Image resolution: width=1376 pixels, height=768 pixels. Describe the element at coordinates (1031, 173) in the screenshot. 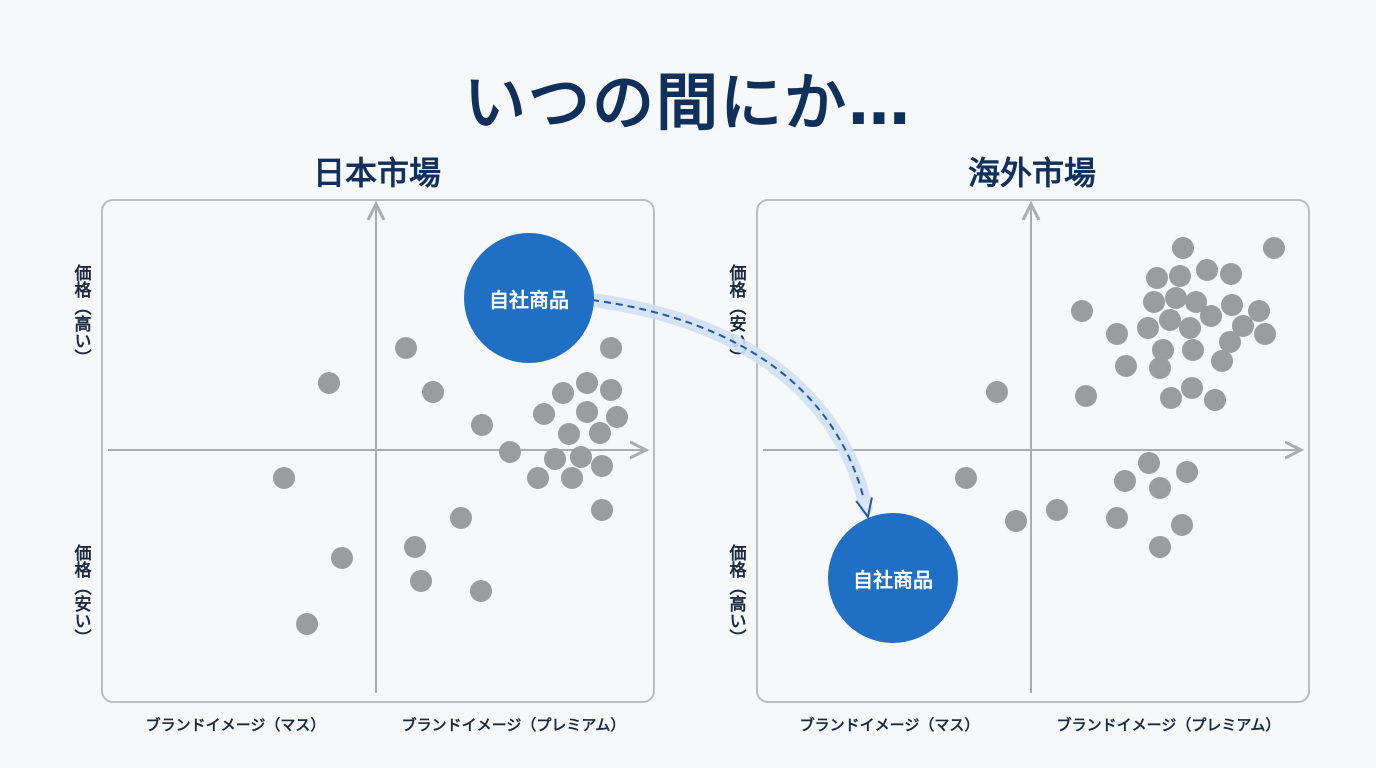

I see `overseas-market-title: 海外市場` at that location.